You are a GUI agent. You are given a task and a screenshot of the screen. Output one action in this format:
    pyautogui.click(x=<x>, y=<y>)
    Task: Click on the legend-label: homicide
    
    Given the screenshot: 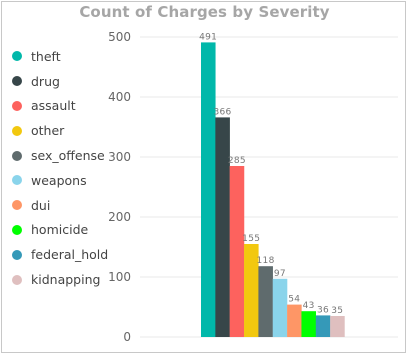 What is the action you would take?
    pyautogui.click(x=60, y=230)
    